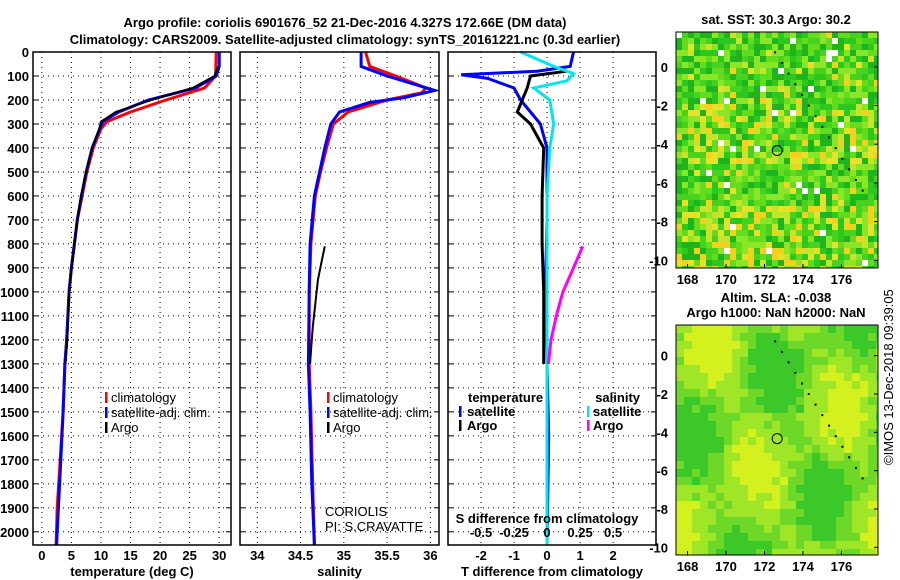 The width and height of the screenshot is (900, 580). Describe the element at coordinates (18, 172) in the screenshot. I see `y-tick-label: 500` at that location.